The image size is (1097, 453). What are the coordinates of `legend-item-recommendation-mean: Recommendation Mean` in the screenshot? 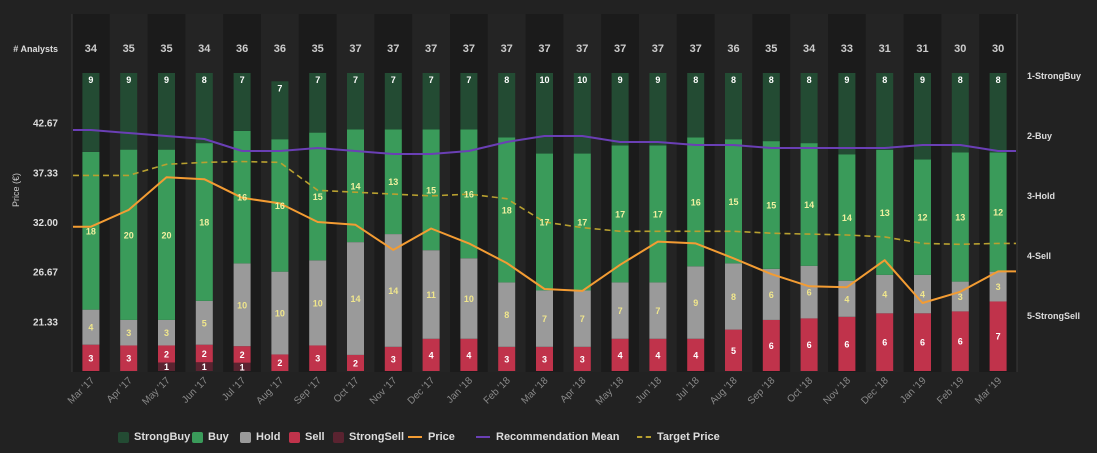 It's located at (547, 437).